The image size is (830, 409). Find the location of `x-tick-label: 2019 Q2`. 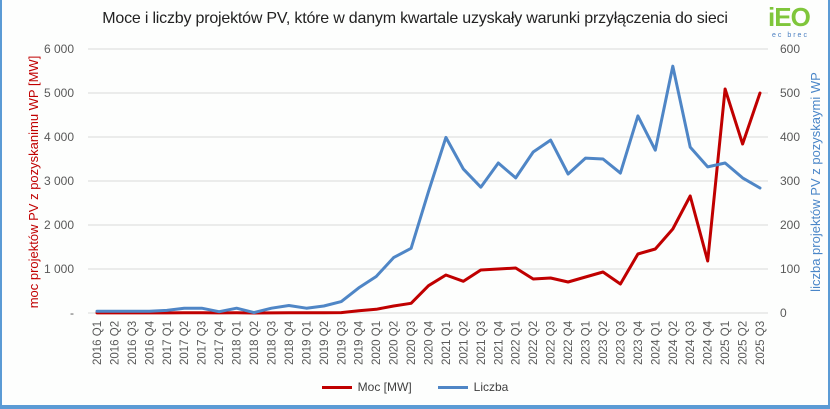

x-tick-label: 2019 Q2 is located at coordinates (325, 343).